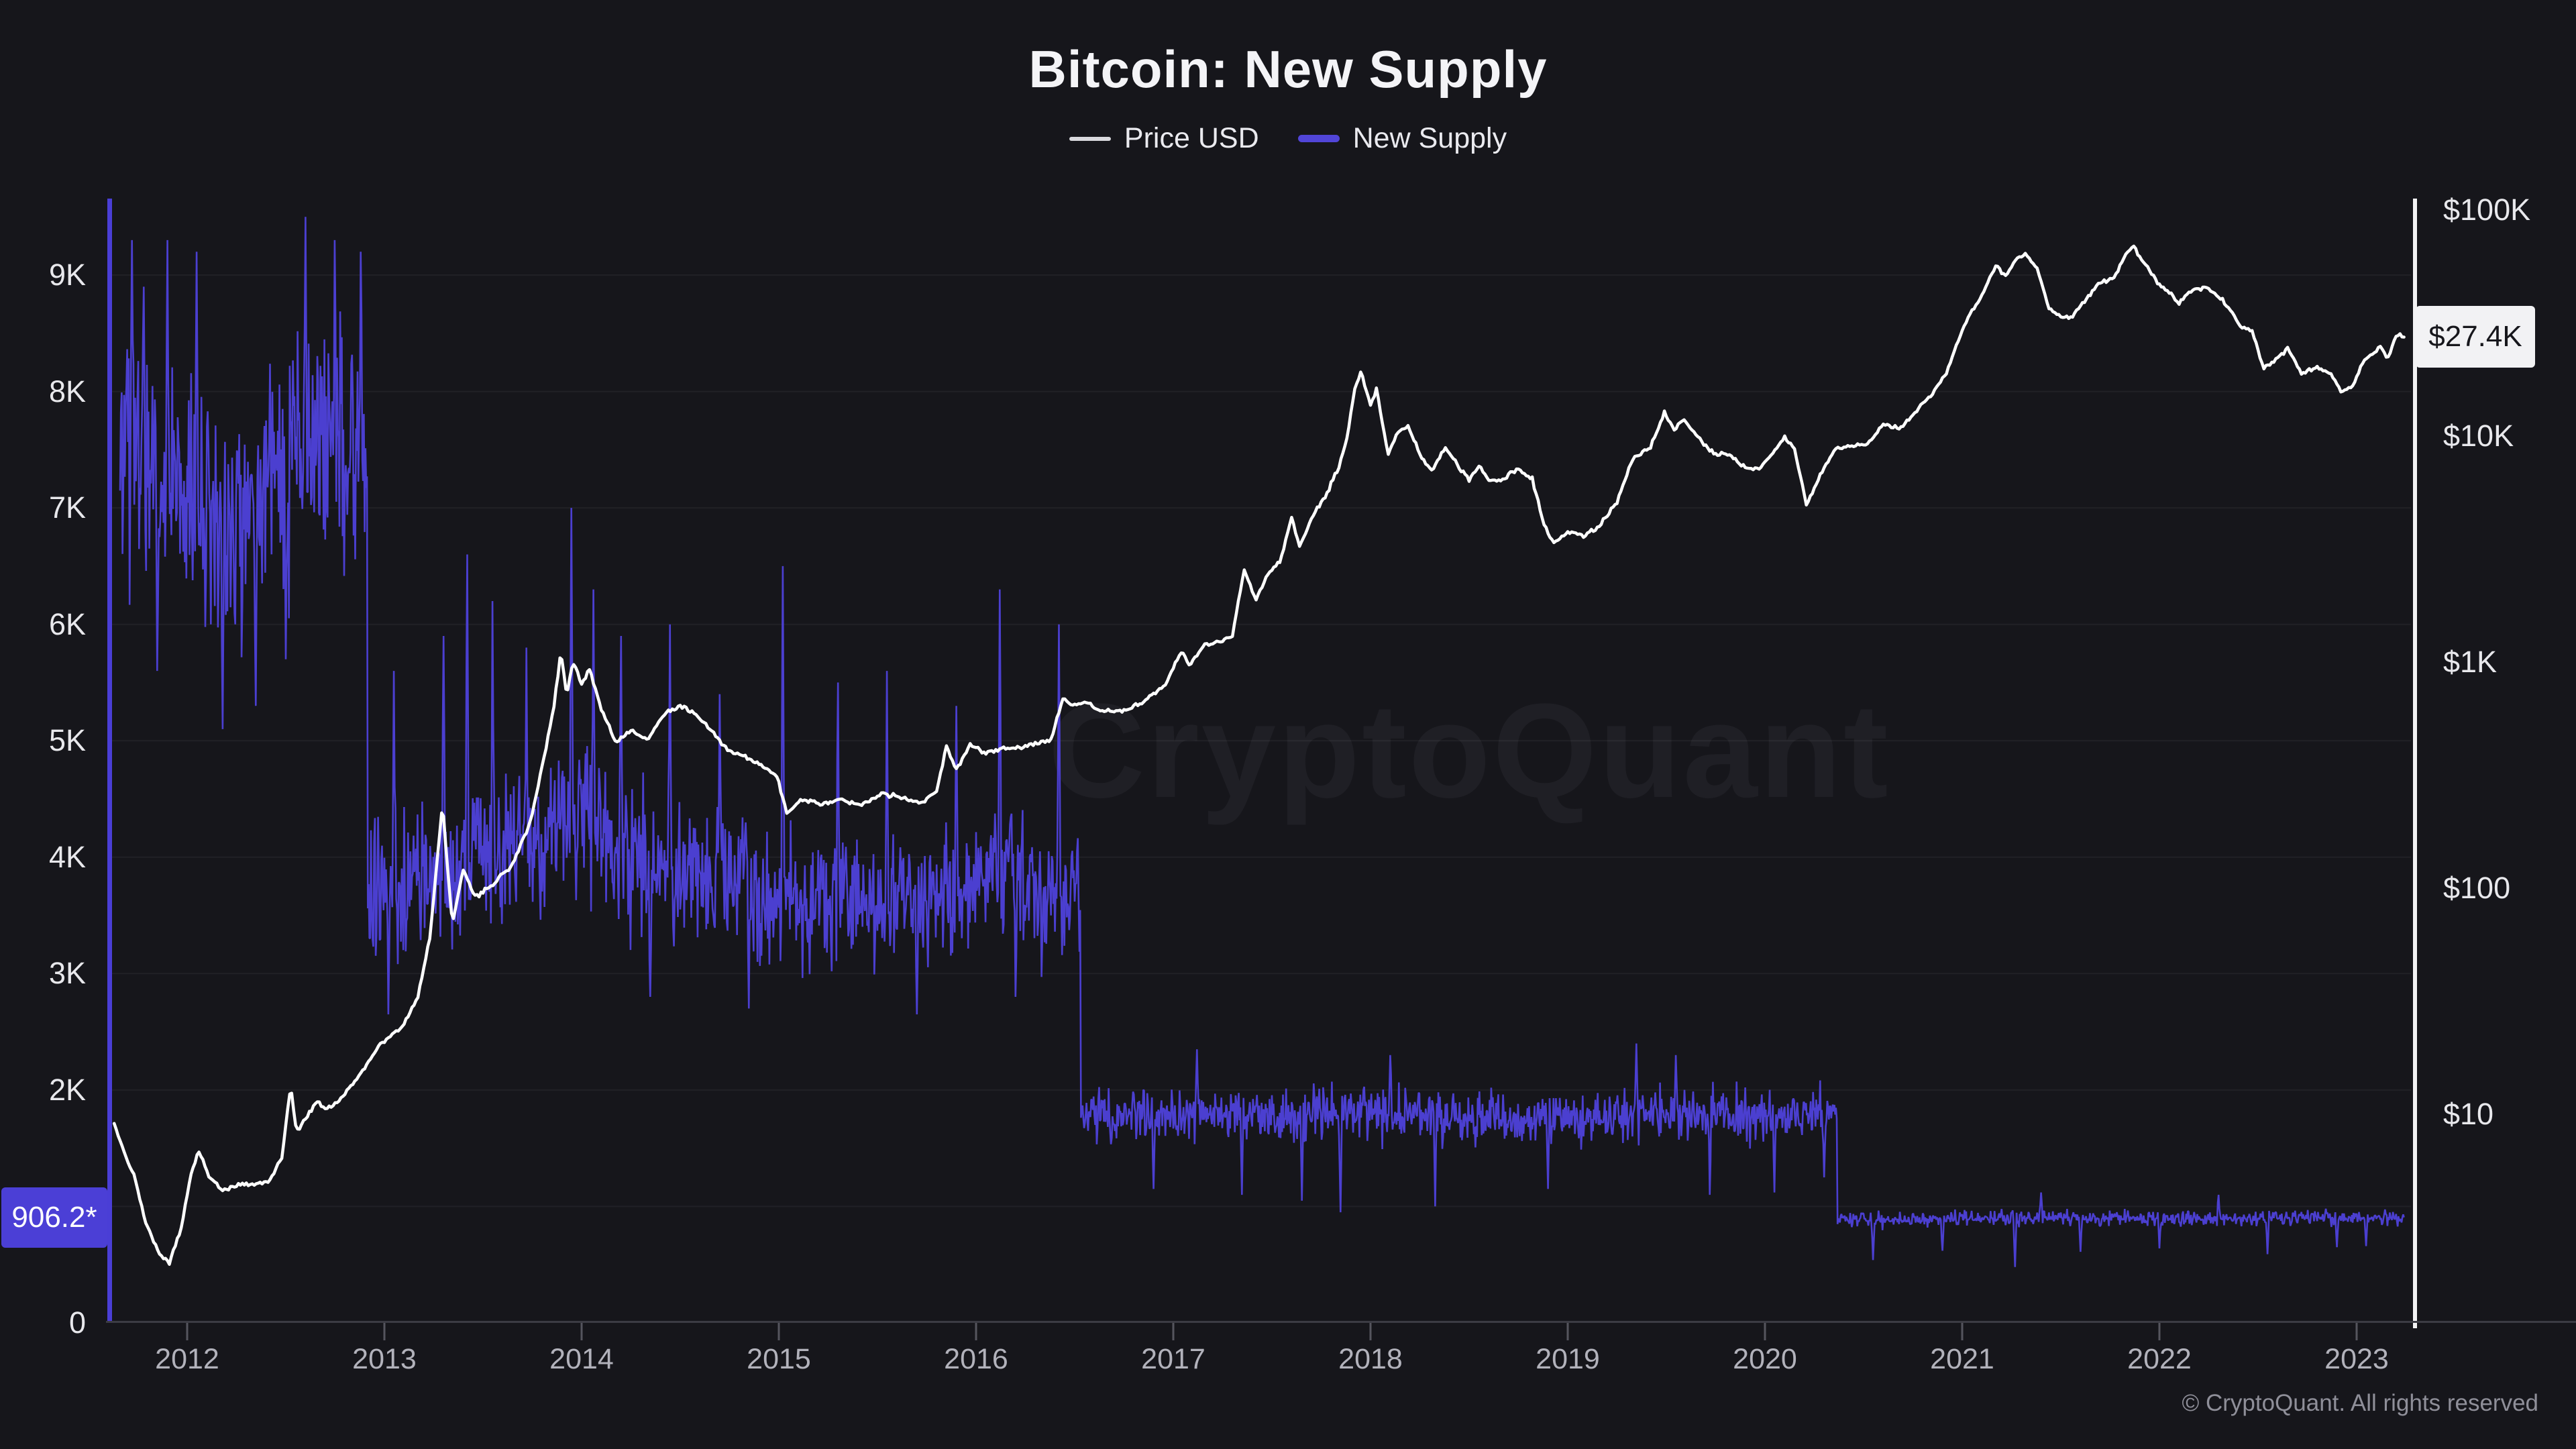  Describe the element at coordinates (2360, 1403) in the screenshot. I see `copyright-notice: © CryptoQuant. All rights reserved` at that location.